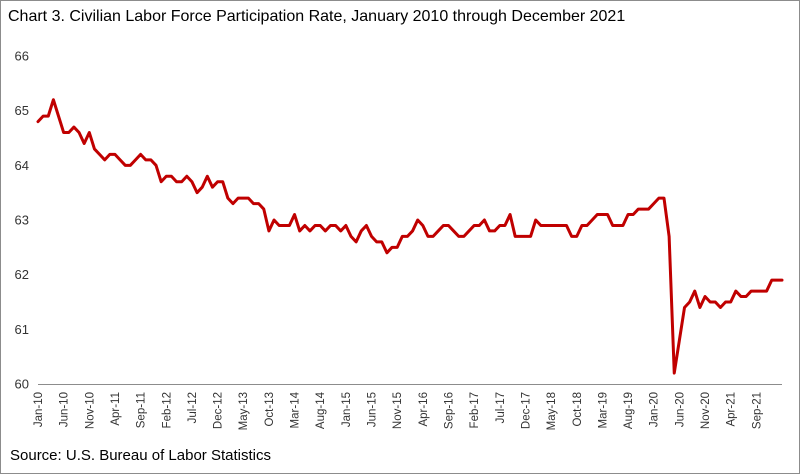  I want to click on x-tick-label: Jun-10, so click(65, 409).